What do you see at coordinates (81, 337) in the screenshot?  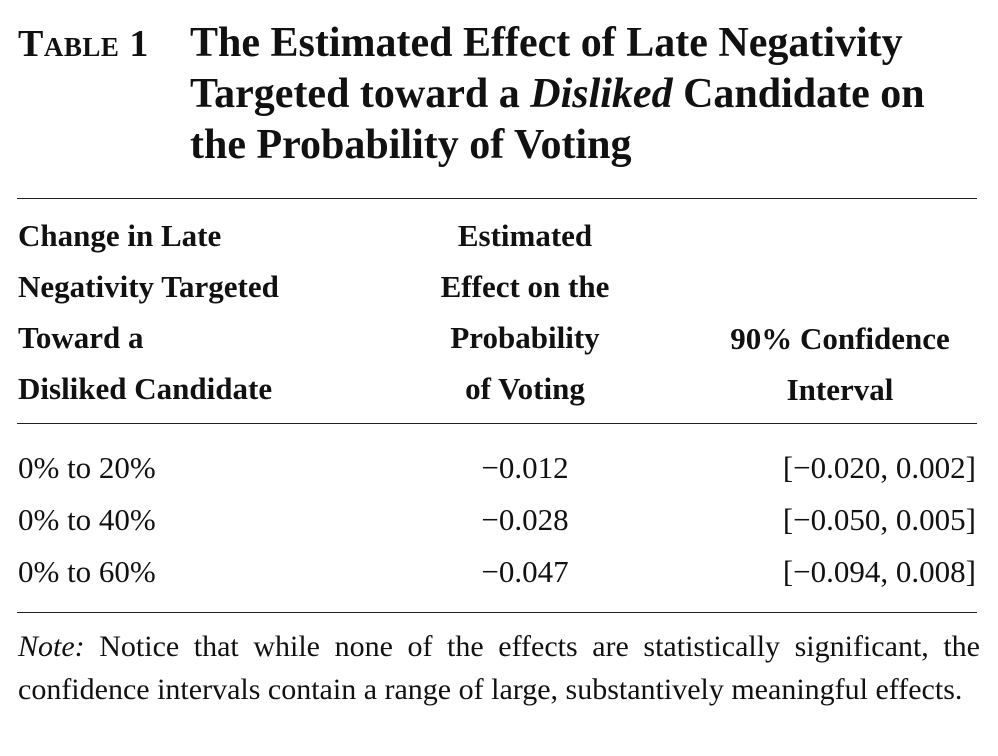 I see `header-line: Toward a` at bounding box center [81, 337].